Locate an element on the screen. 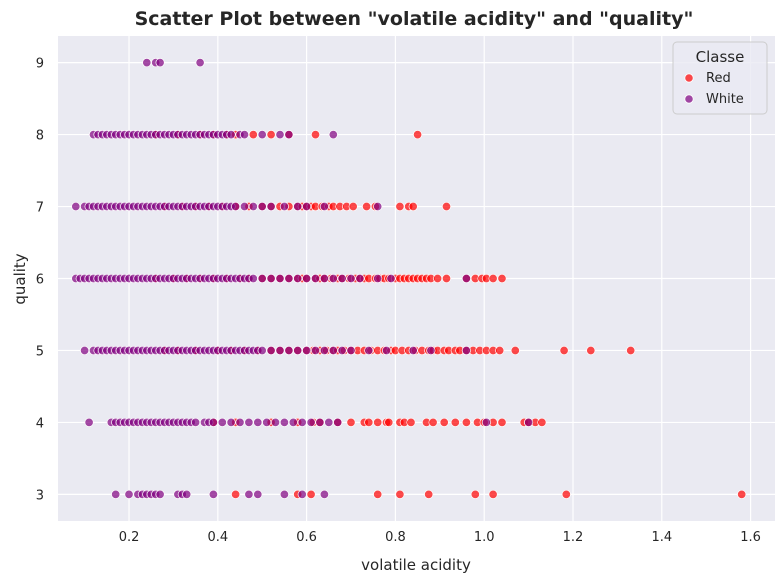 The height and width of the screenshot is (584, 784). x-axis-ticks: 0.2 0.4 0.6 0.8 1.0 1.2 1.4 1.6 is located at coordinates (440, 537).